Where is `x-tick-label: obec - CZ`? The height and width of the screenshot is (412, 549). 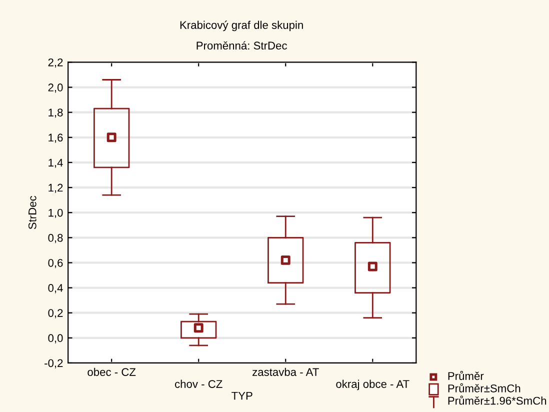
x-tick-label: obec - CZ is located at coordinates (112, 372).